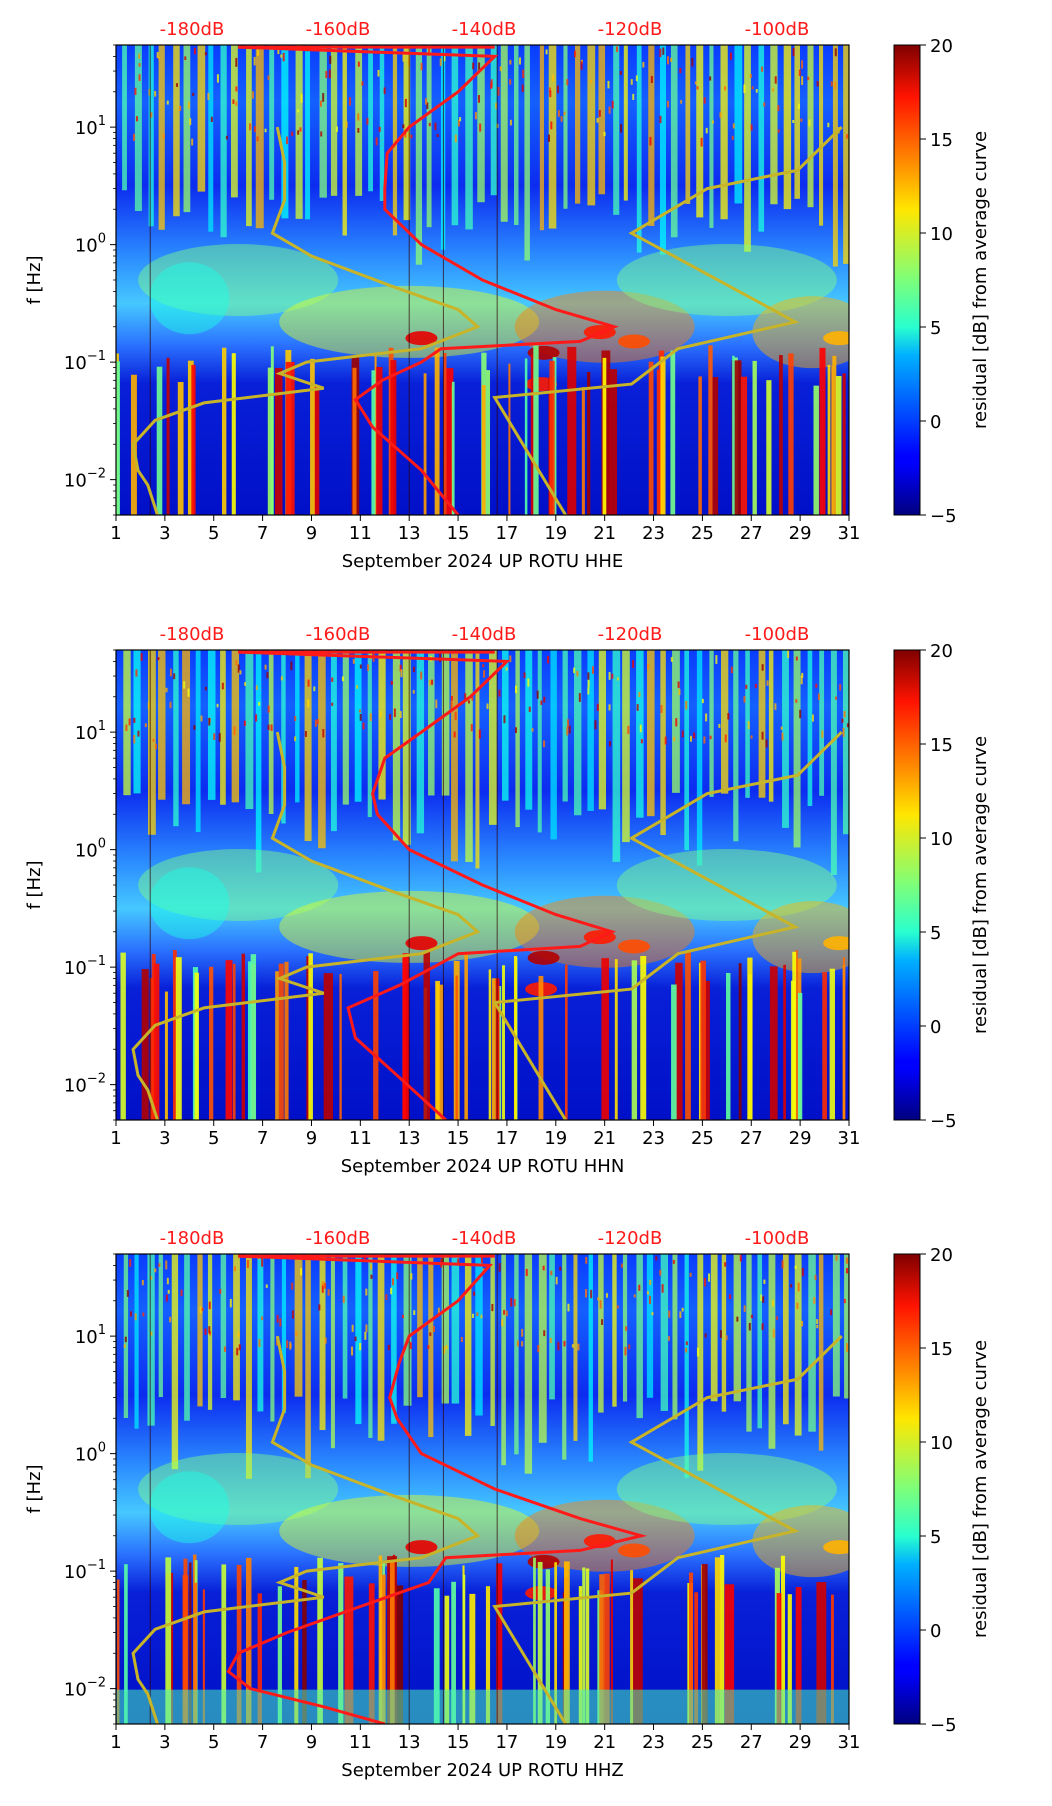 This screenshot has width=1052, height=1806. Describe the element at coordinates (800, 1138) in the screenshot. I see `x-tick-label: 29` at that location.